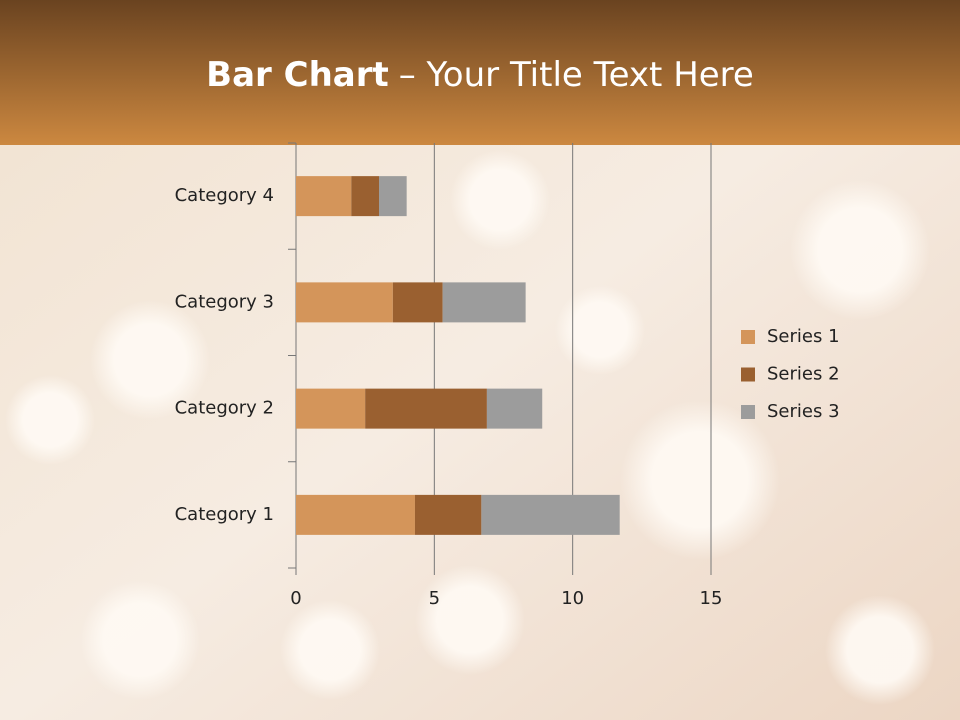 The height and width of the screenshot is (720, 960). I want to click on title-bold: Bar Chart, so click(297, 75).